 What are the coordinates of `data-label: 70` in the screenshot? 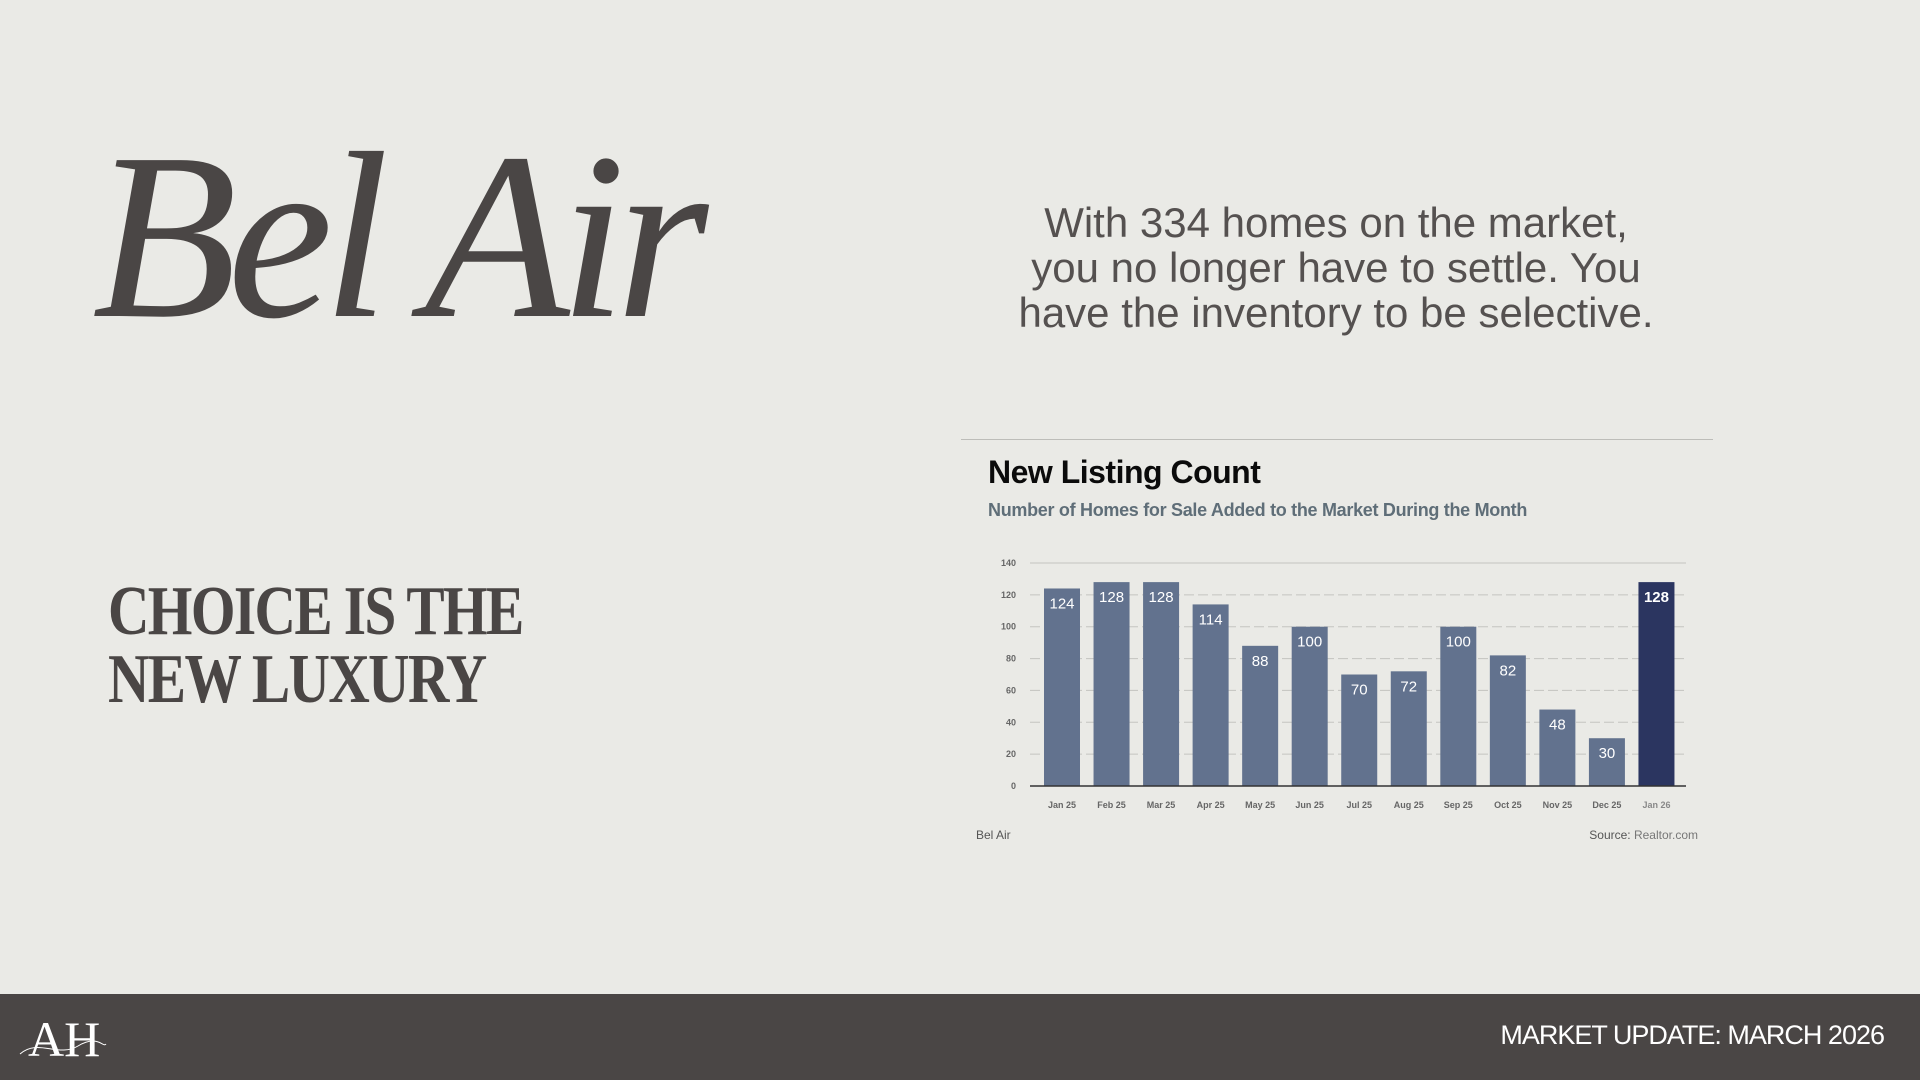 It's located at (1359, 690).